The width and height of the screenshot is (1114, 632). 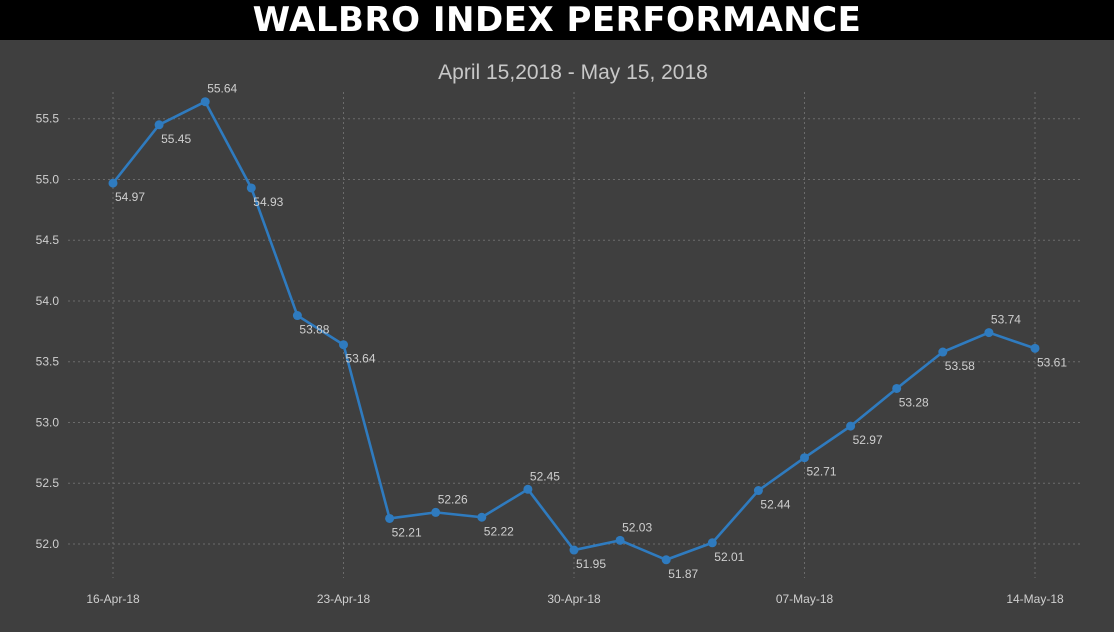 What do you see at coordinates (775, 505) in the screenshot?
I see `data-label: 52.44` at bounding box center [775, 505].